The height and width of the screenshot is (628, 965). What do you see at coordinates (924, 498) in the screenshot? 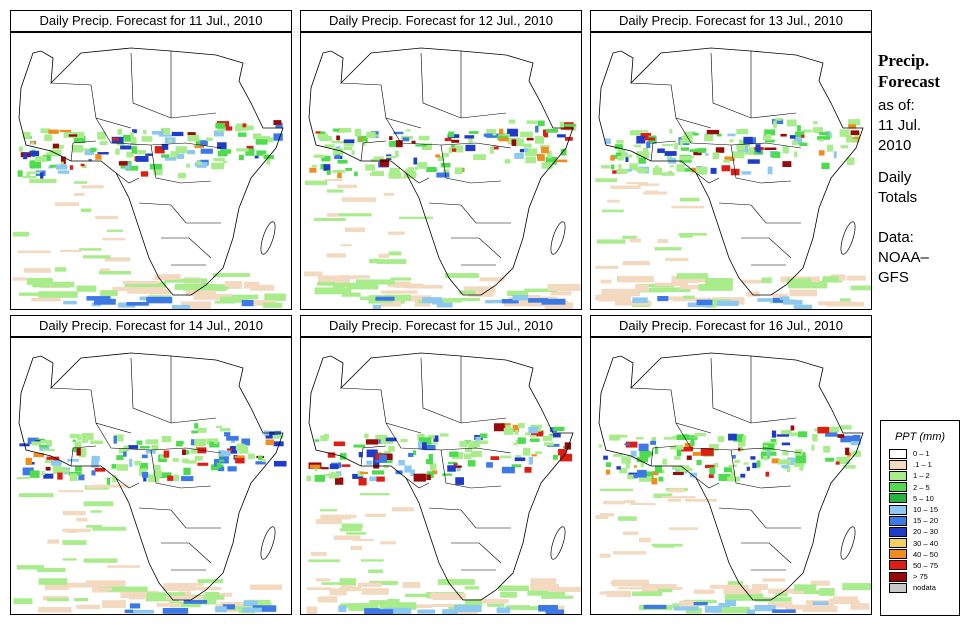
I see `legend-item: 5 – 10` at bounding box center [924, 498].